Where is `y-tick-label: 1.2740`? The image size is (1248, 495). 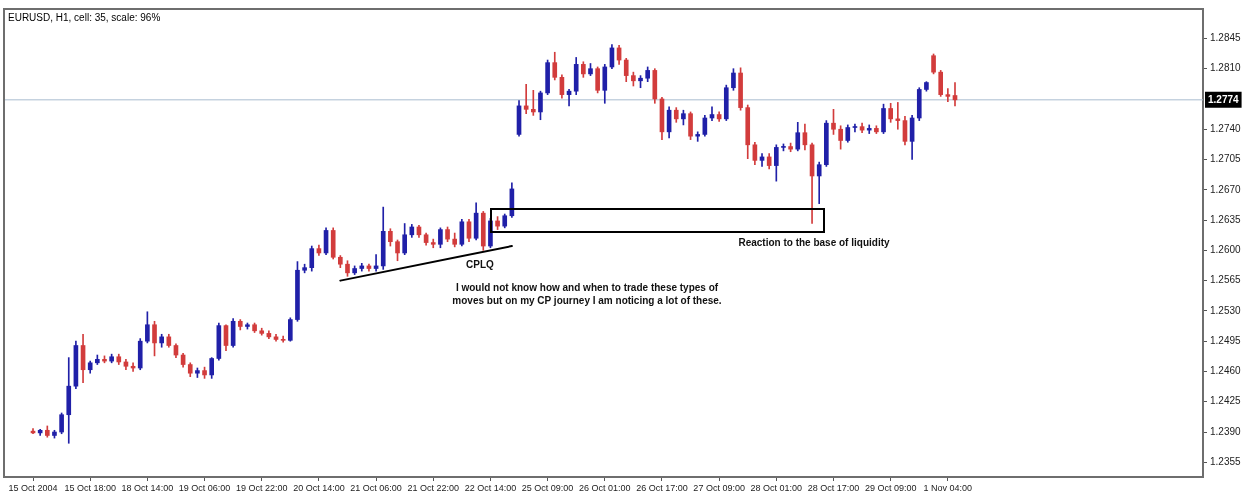 y-tick-label: 1.2740 is located at coordinates (1226, 128).